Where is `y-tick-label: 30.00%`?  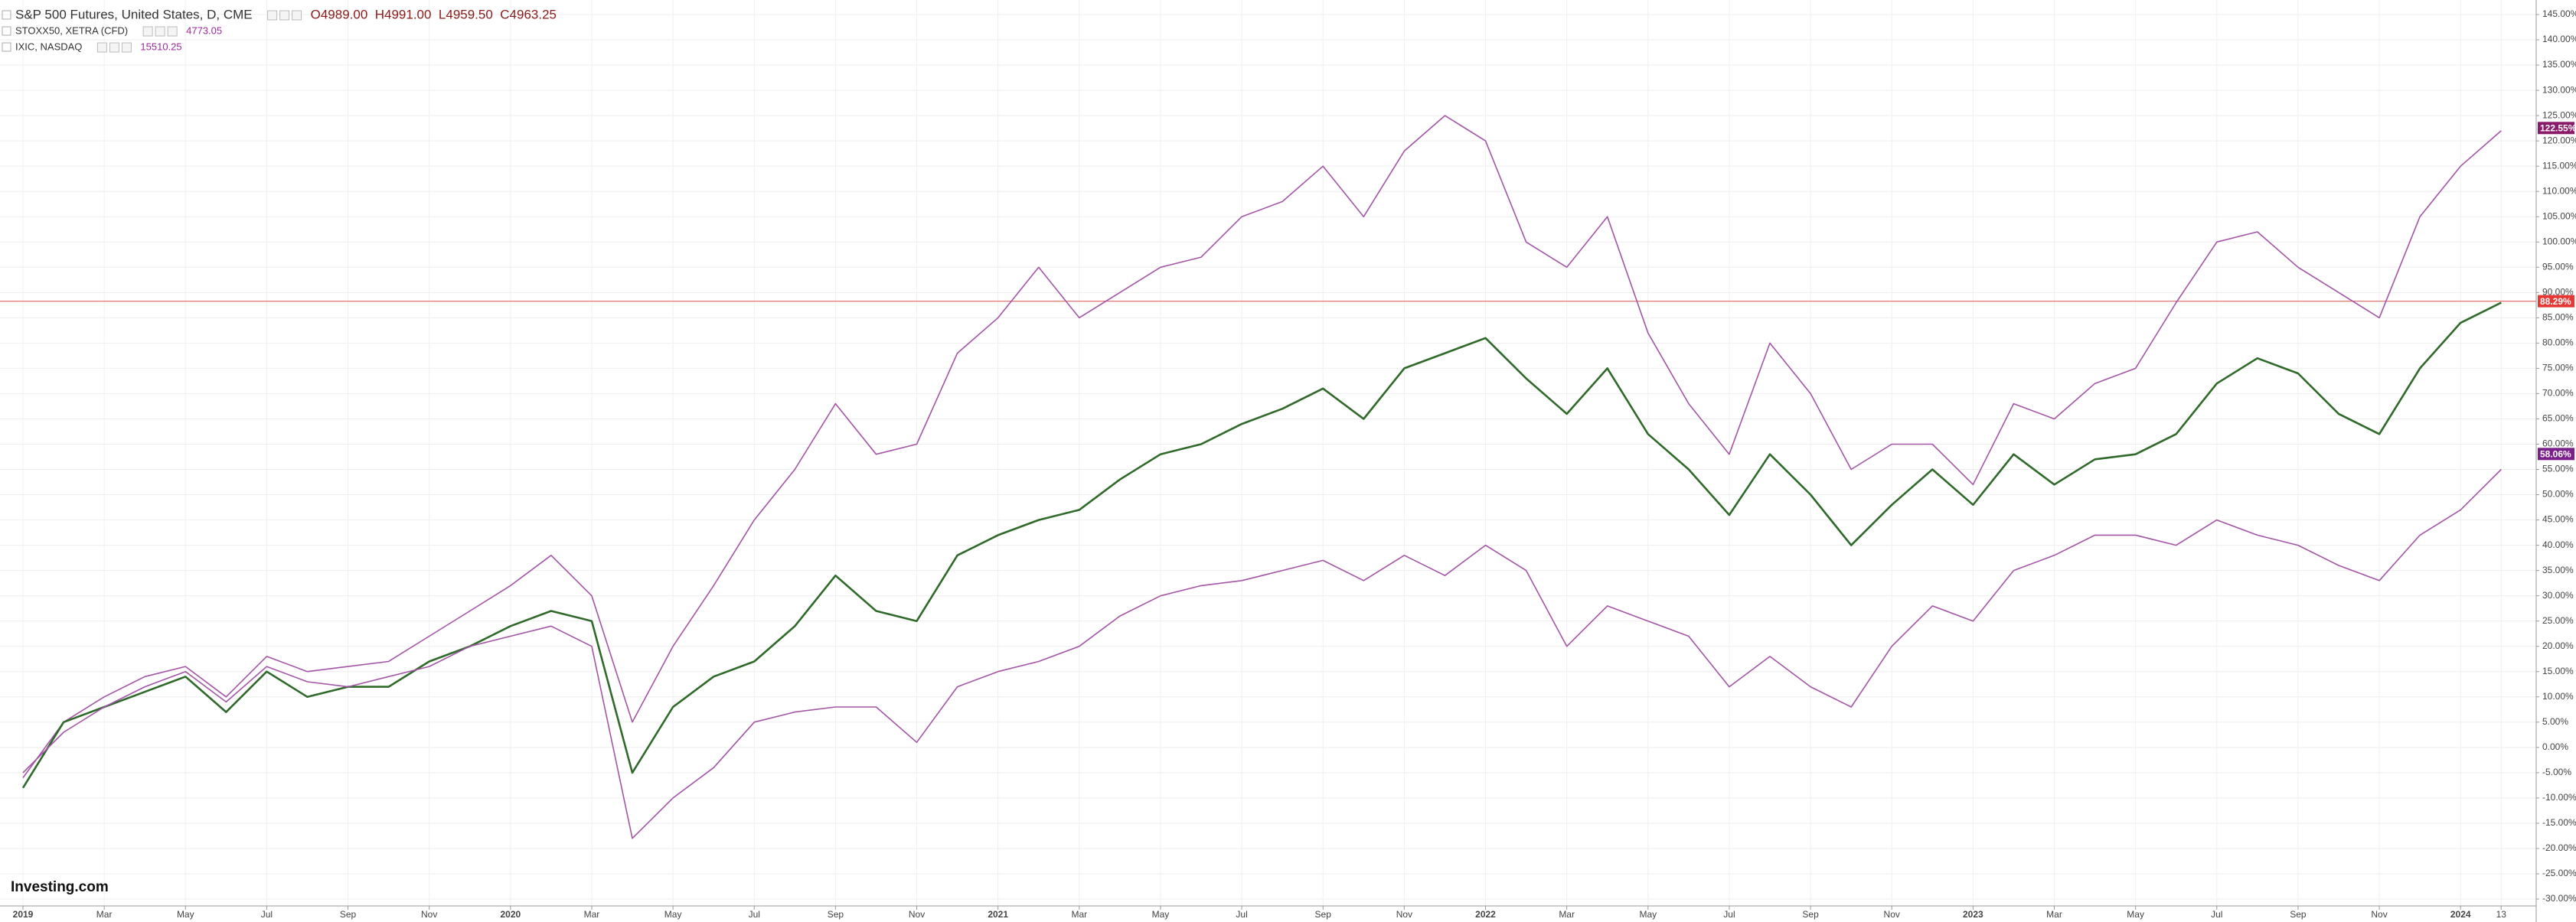 y-tick-label: 30.00% is located at coordinates (2558, 595).